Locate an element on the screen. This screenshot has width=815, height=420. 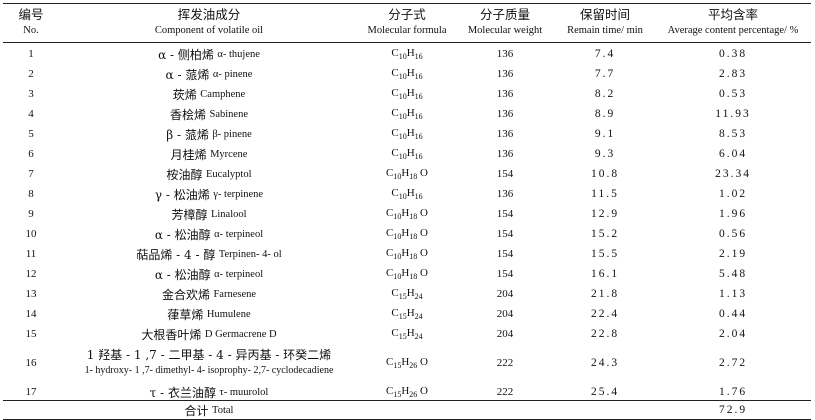
cell-content: 11.93 is located at coordinates (733, 114).